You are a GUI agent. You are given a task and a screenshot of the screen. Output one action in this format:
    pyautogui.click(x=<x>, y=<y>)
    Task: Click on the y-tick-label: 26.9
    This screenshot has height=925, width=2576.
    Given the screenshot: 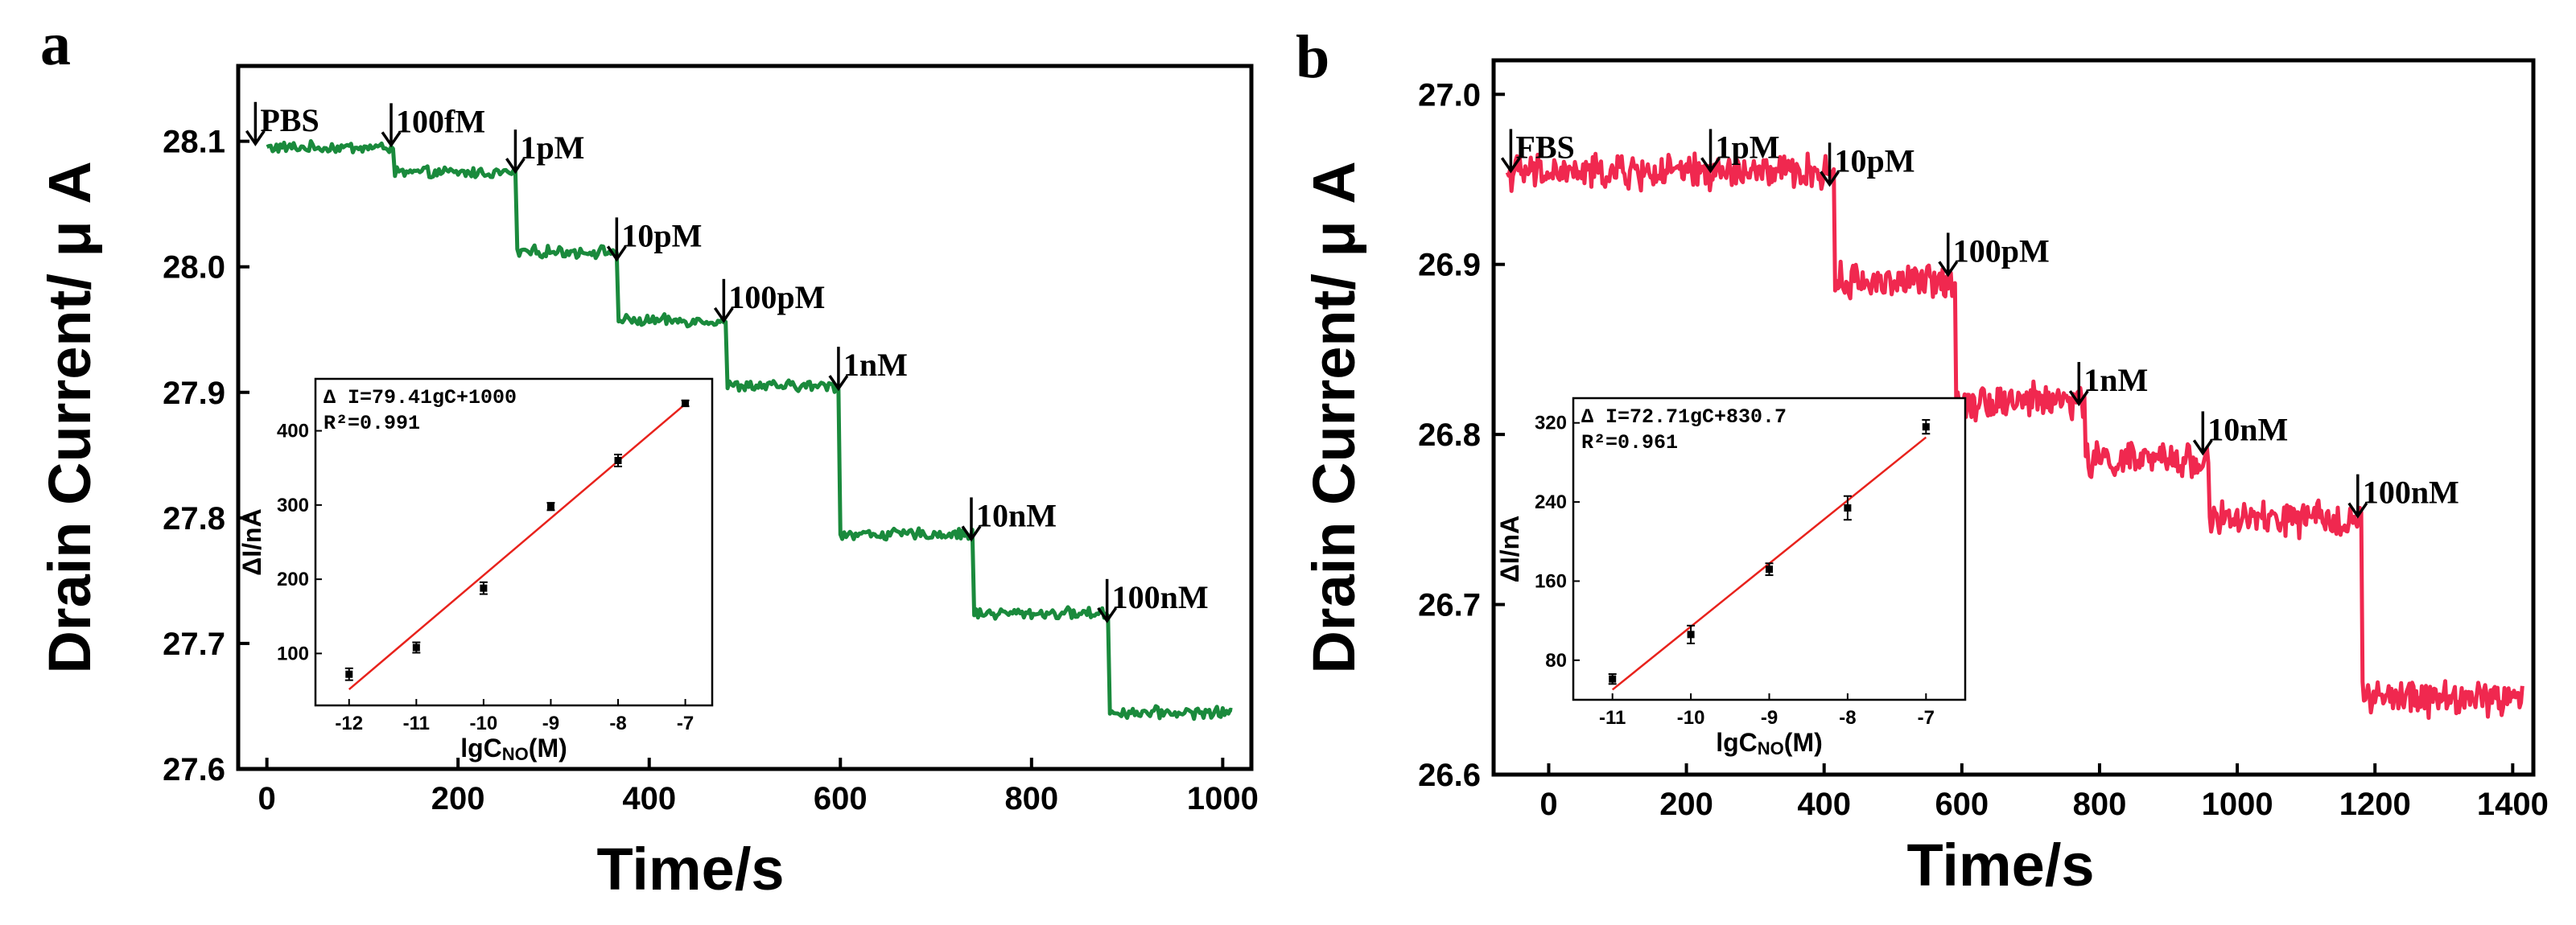 What is the action you would take?
    pyautogui.click(x=1449, y=265)
    